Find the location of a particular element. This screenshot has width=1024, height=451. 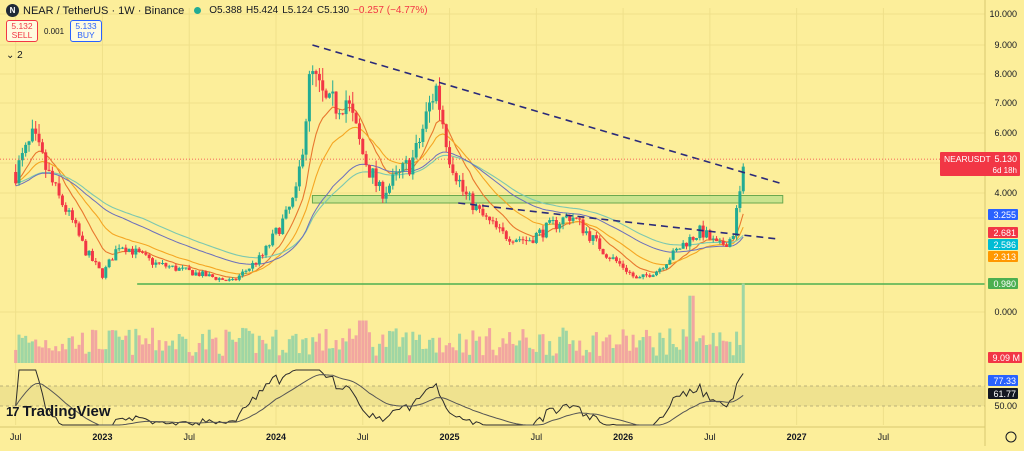

time-tick-label: 2026 is located at coordinates (623, 437).